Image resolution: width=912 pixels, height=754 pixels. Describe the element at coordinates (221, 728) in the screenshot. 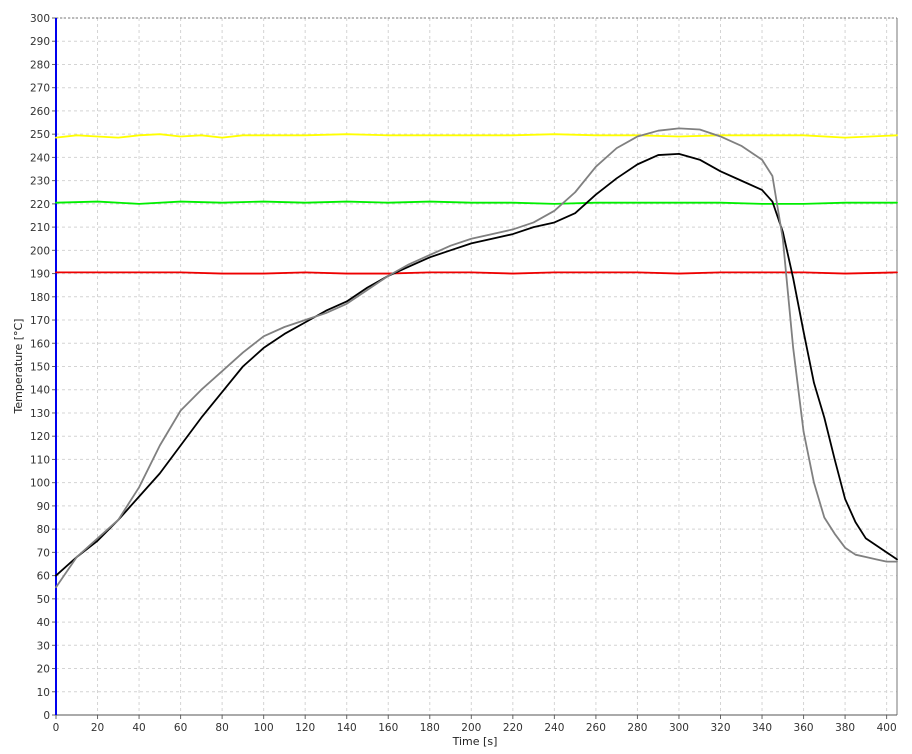

I see `x-tick-label: 80` at that location.